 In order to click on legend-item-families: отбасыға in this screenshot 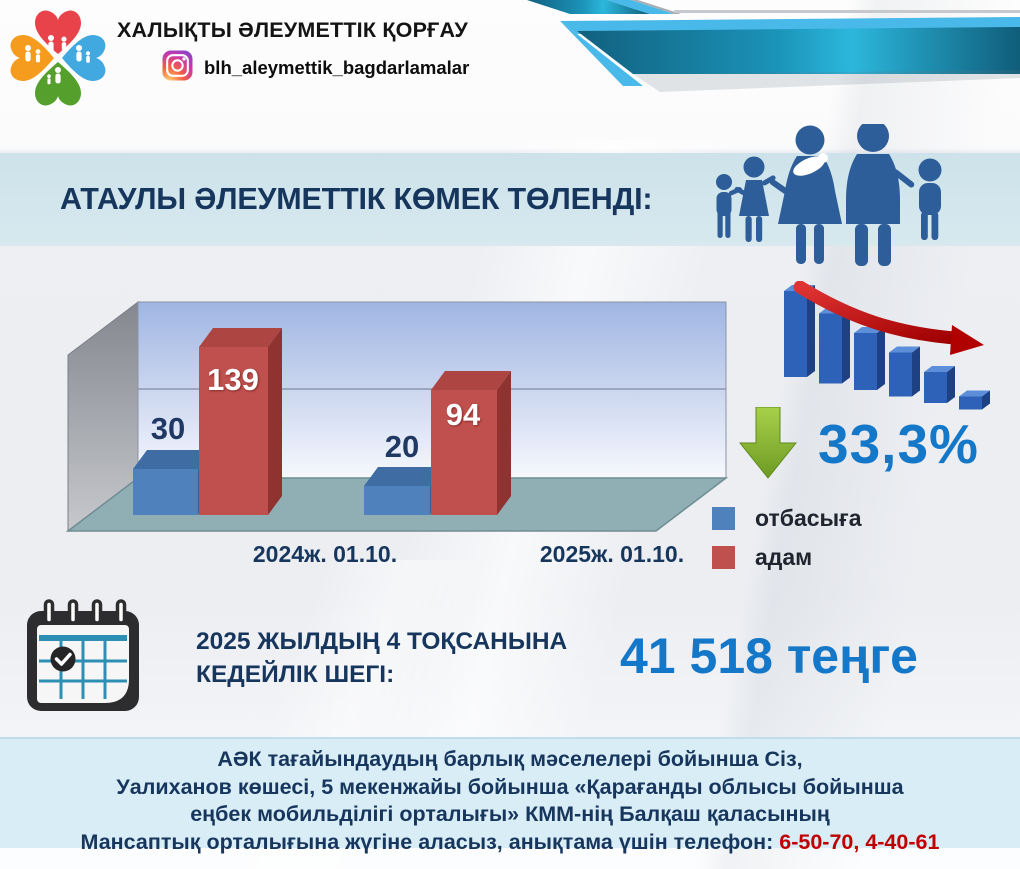, I will do `click(787, 518)`.